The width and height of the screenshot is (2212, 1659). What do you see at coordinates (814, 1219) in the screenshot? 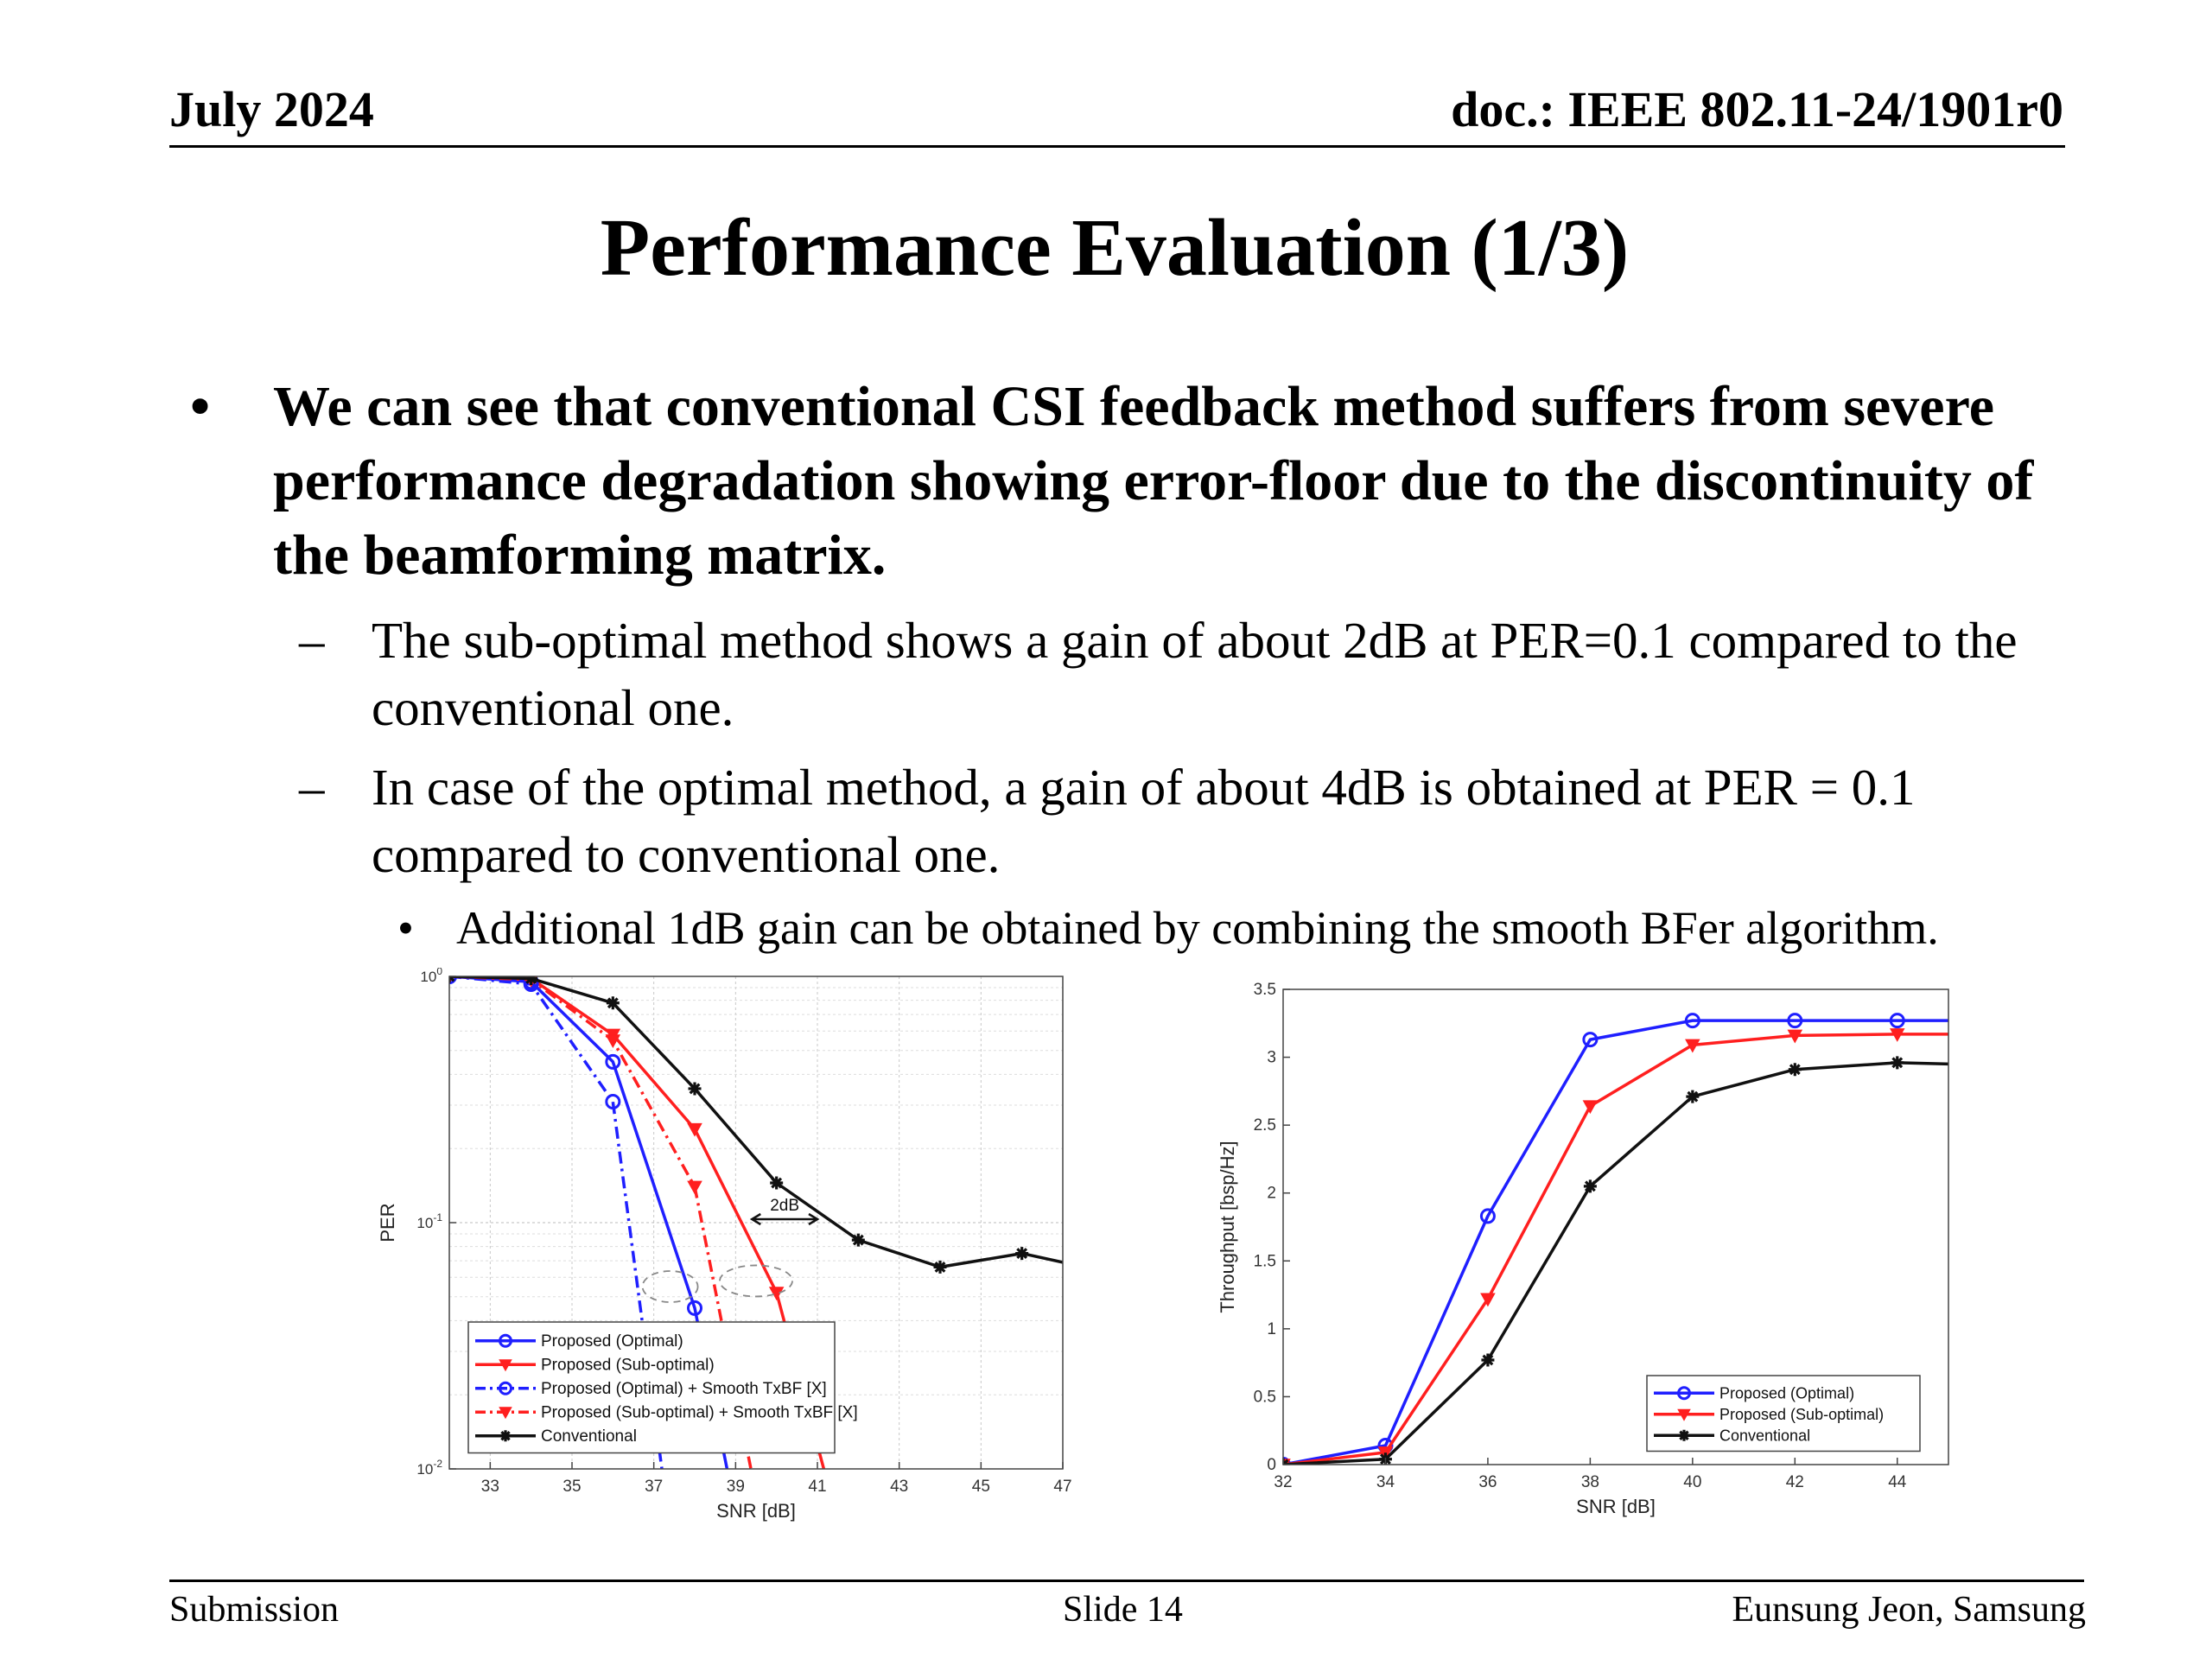
I see `arrow-head-right` at bounding box center [814, 1219].